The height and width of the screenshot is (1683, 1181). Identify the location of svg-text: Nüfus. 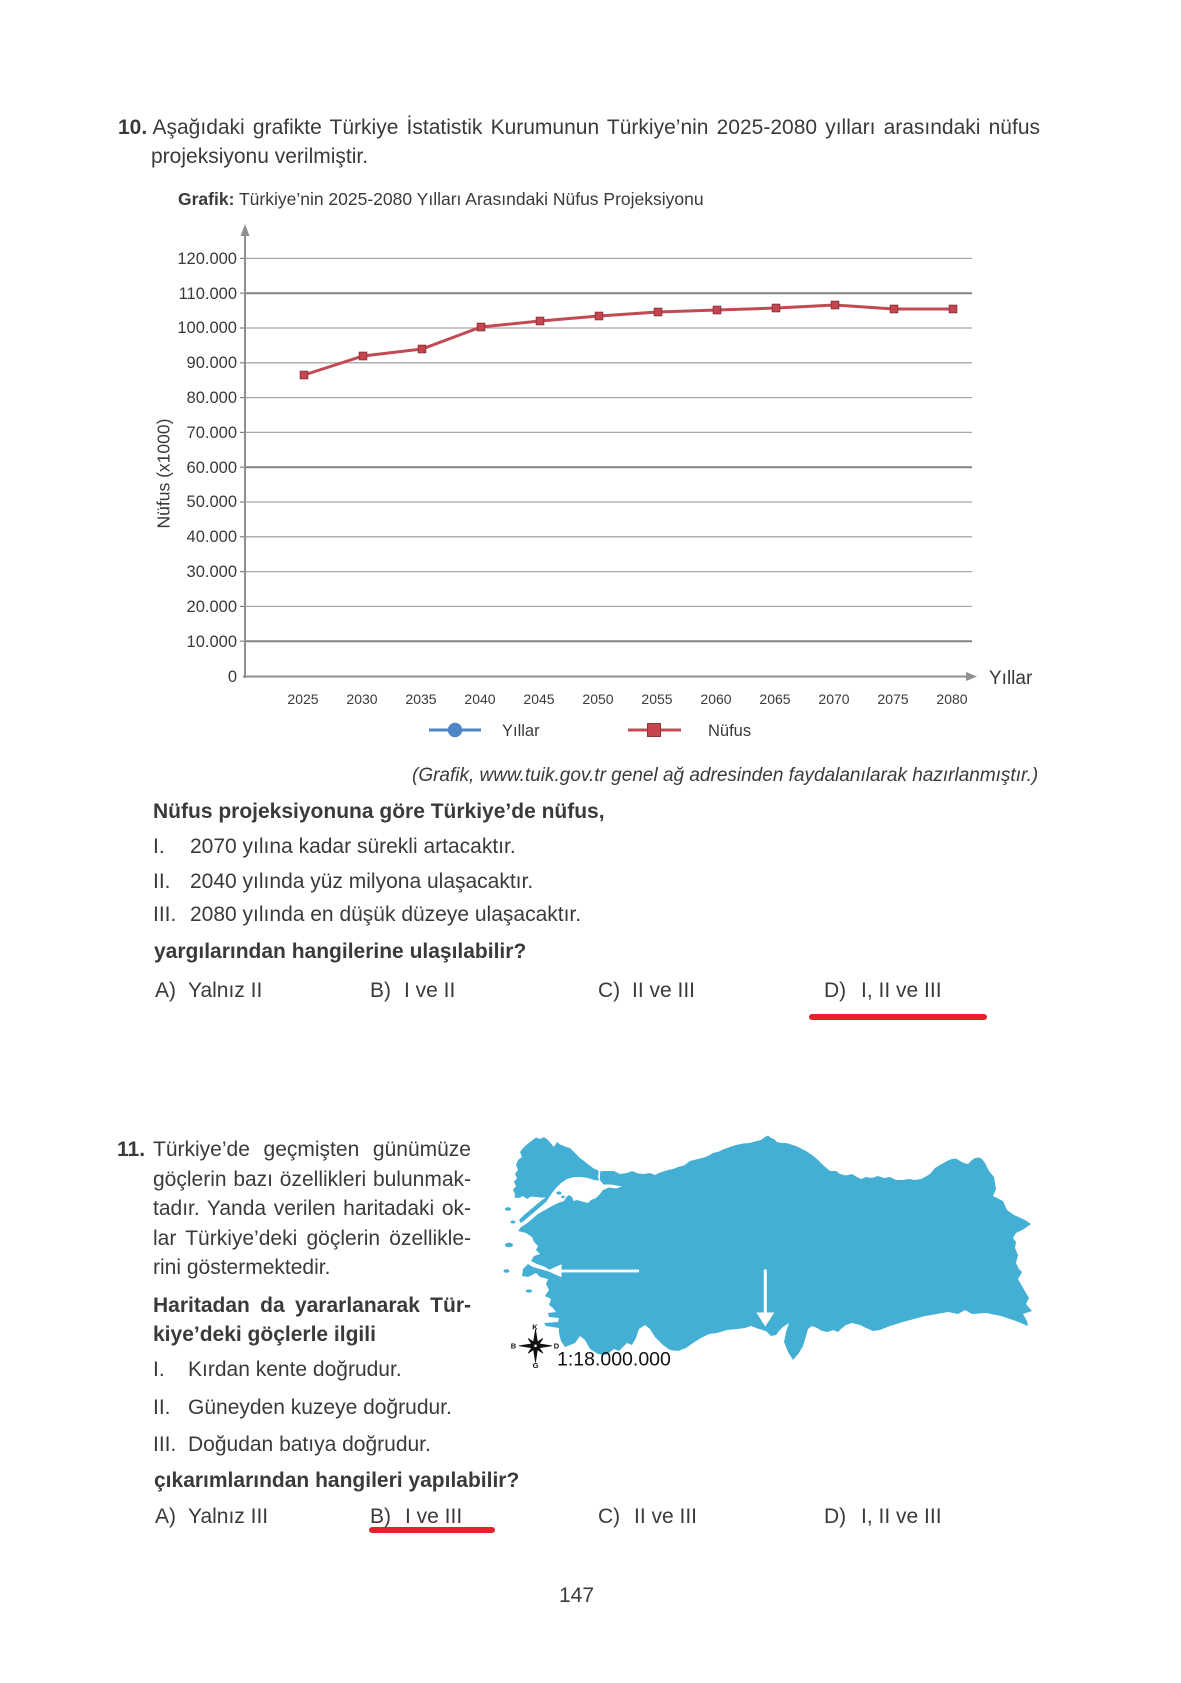
(729, 731).